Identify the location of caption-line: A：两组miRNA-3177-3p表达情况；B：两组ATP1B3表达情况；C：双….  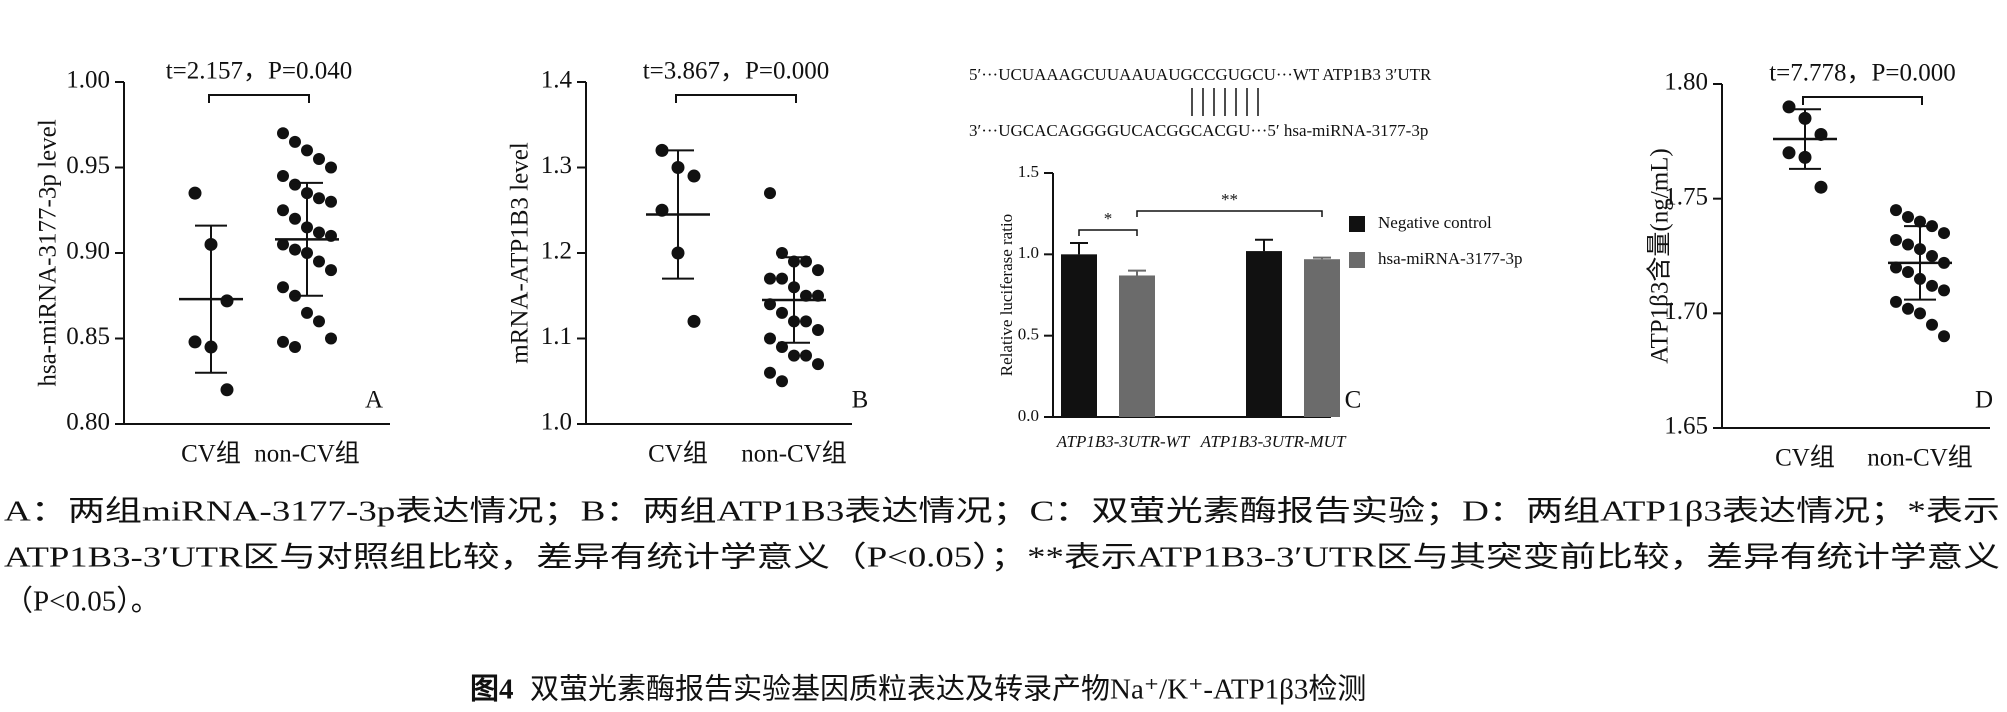
(1002, 511).